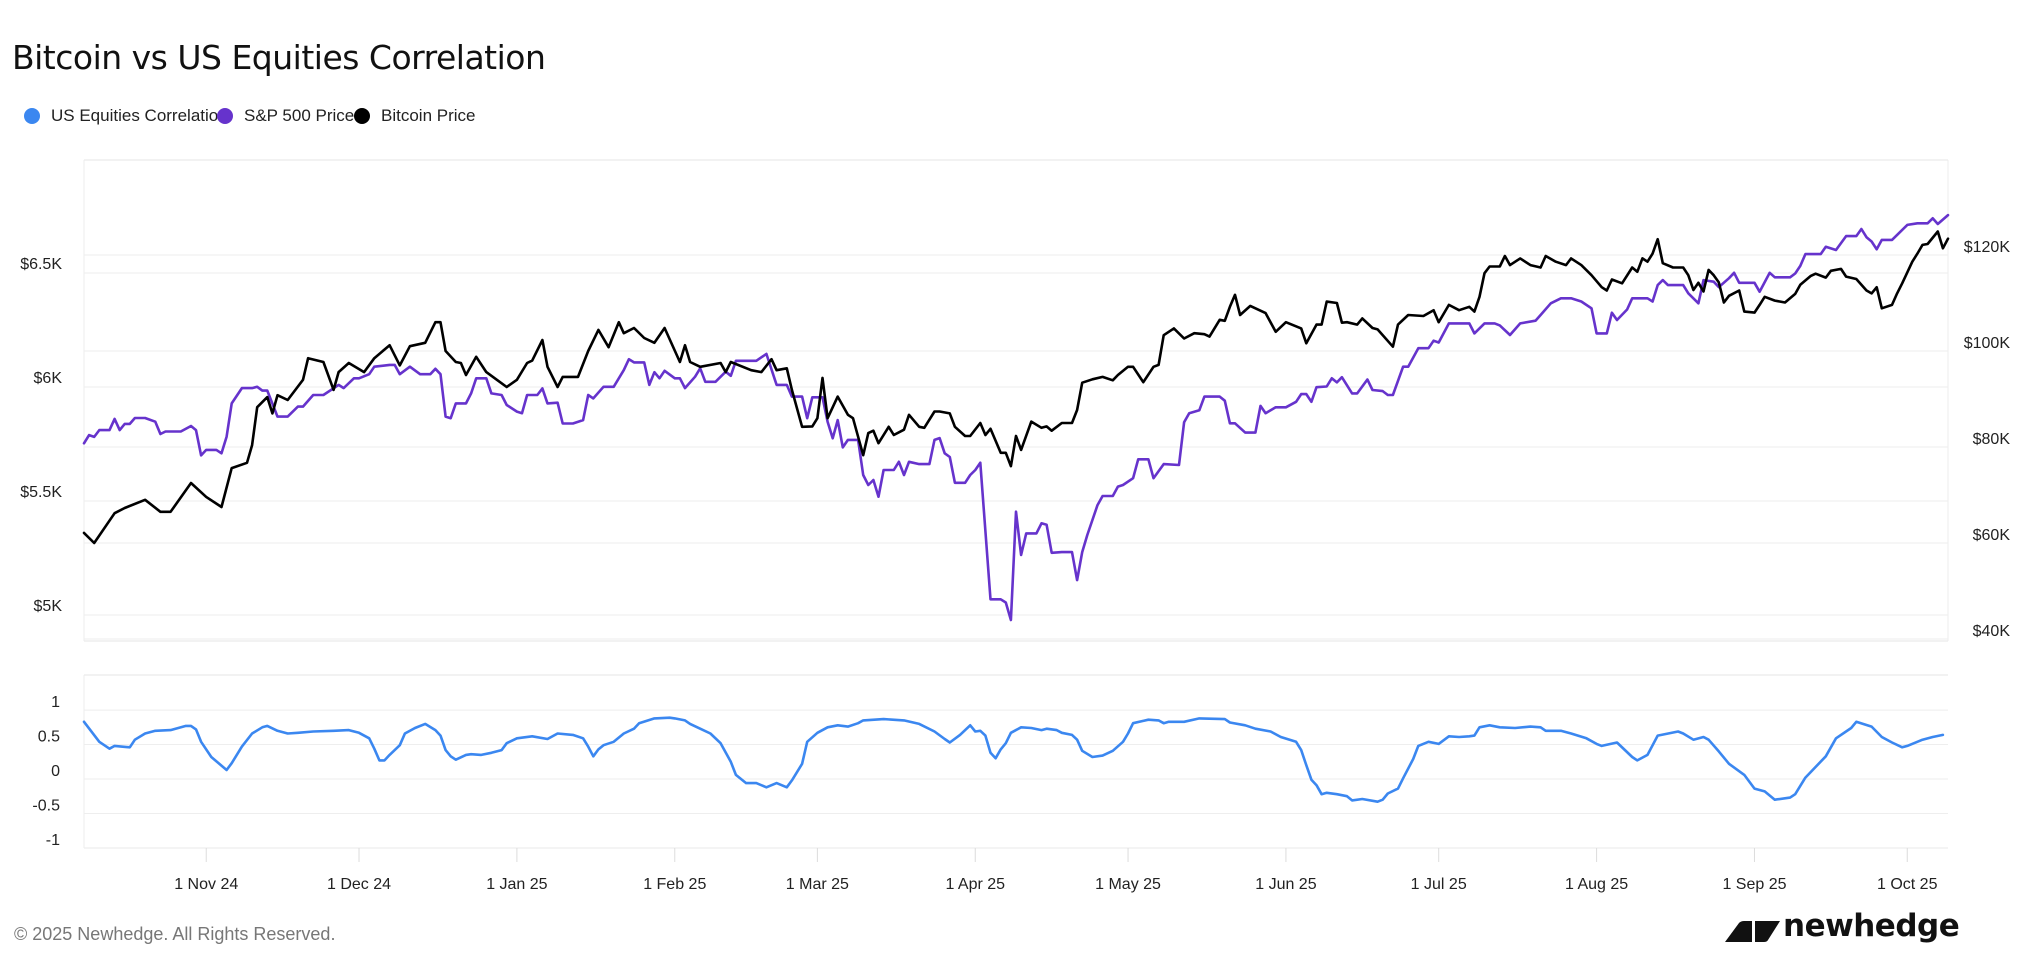 This screenshot has width=2025, height=975. Describe the element at coordinates (41, 492) in the screenshot. I see `y-left-tick-label: $5.5K` at that location.